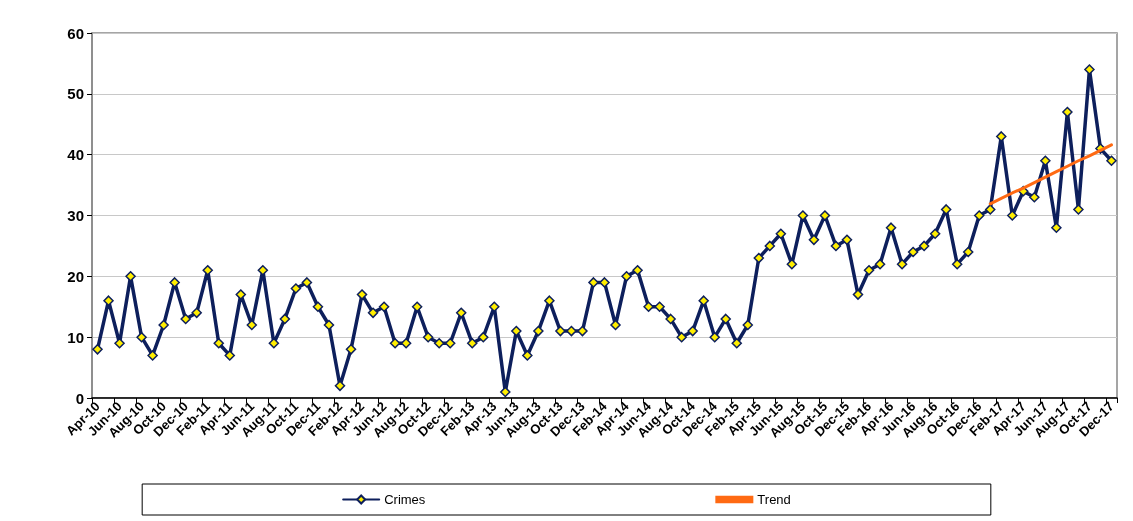  Describe the element at coordinates (75, 337) in the screenshot. I see `y-tick-label: 10` at that location.